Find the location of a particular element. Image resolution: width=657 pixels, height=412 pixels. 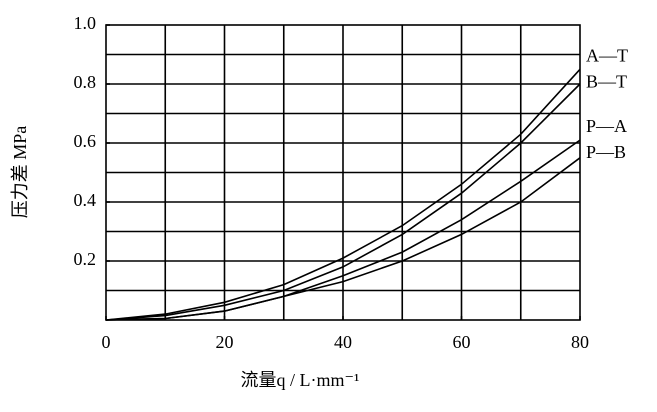

x-tick-label: 60 is located at coordinates (462, 342).